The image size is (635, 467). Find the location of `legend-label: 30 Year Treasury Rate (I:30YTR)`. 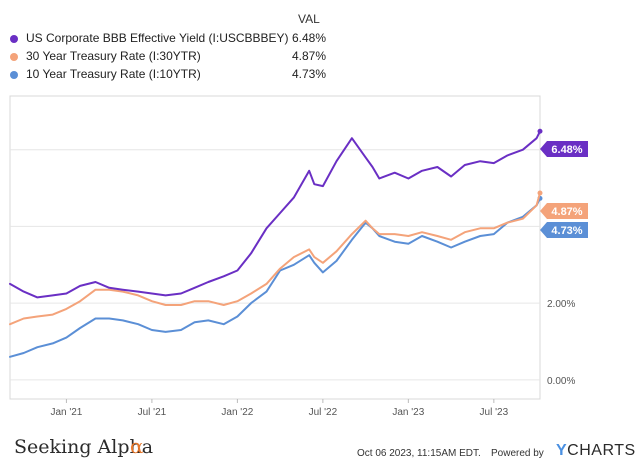

legend-label: 30 Year Treasury Rate (I:30YTR) is located at coordinates (113, 56).